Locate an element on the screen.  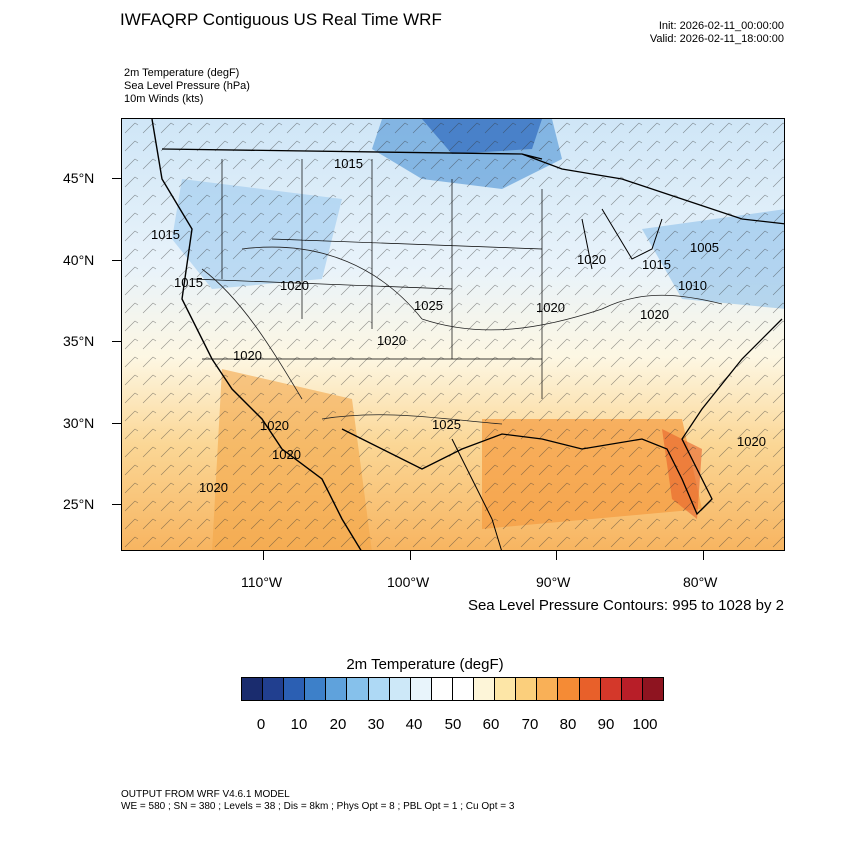
colorbar-label: 90 is located at coordinates (606, 724).